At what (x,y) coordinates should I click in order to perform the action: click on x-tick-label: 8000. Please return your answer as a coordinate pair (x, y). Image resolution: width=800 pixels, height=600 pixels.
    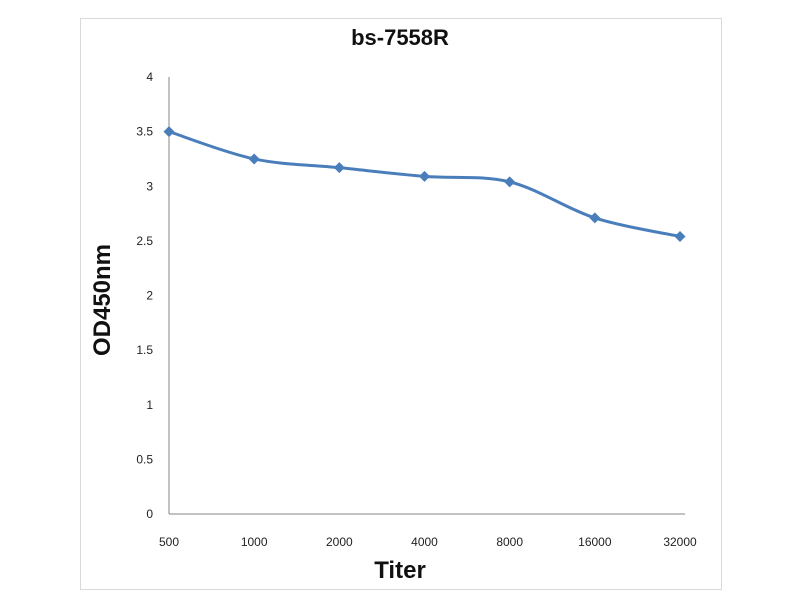
    Looking at the image, I should click on (509, 542).